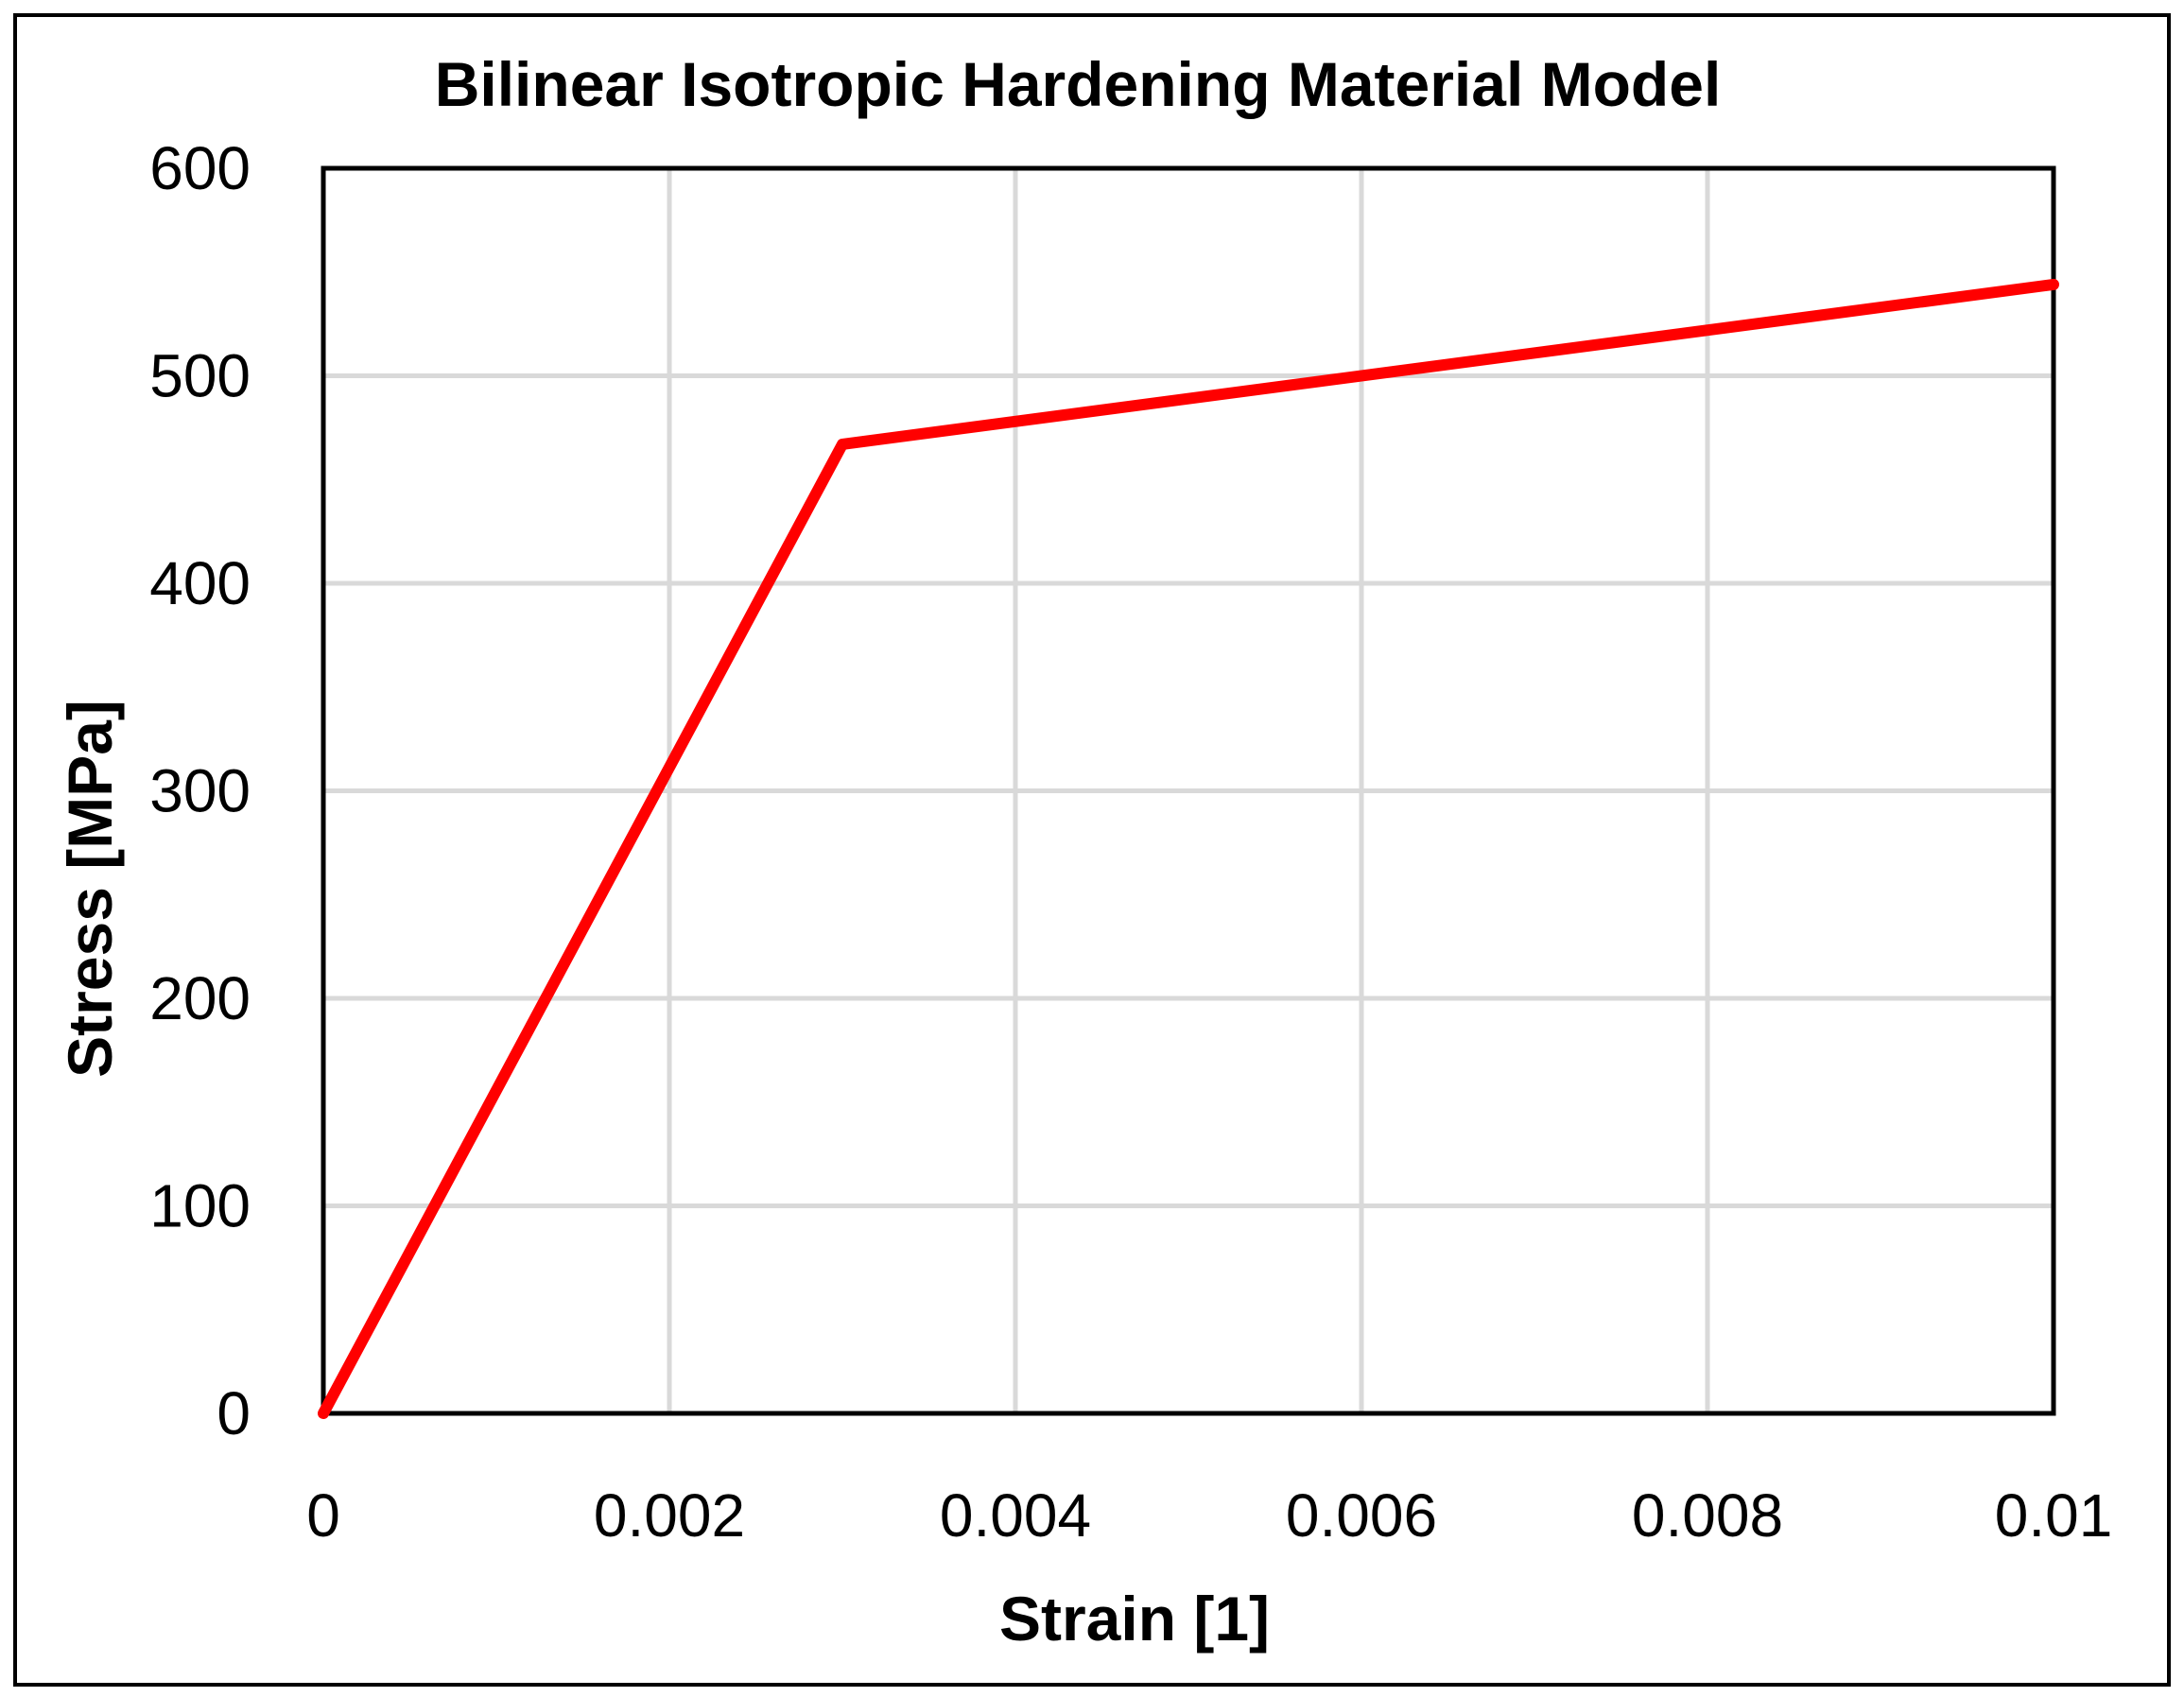 The height and width of the screenshot is (1697, 2184). I want to click on x-tick-label: 0.004, so click(1016, 1515).